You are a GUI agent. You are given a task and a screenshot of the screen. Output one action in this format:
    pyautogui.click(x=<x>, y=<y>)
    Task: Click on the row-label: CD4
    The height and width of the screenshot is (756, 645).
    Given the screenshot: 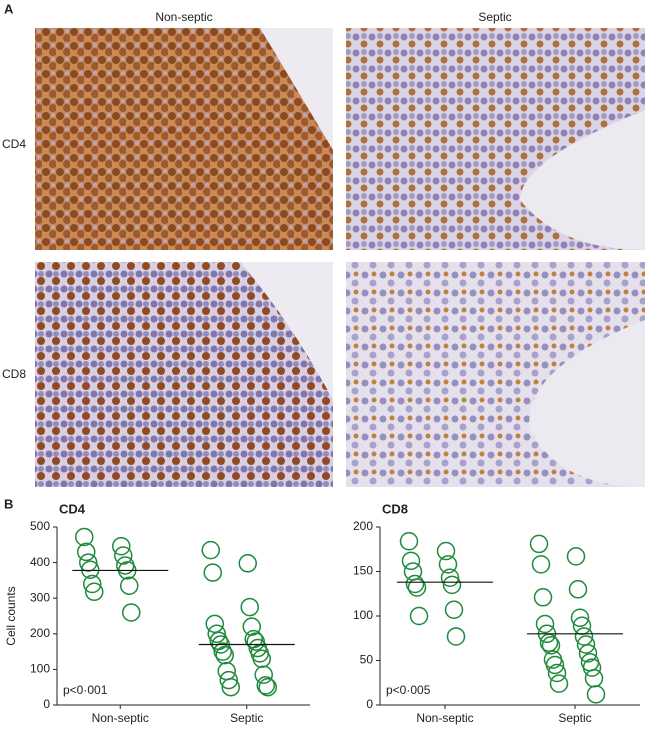 What is the action you would take?
    pyautogui.click(x=14, y=144)
    